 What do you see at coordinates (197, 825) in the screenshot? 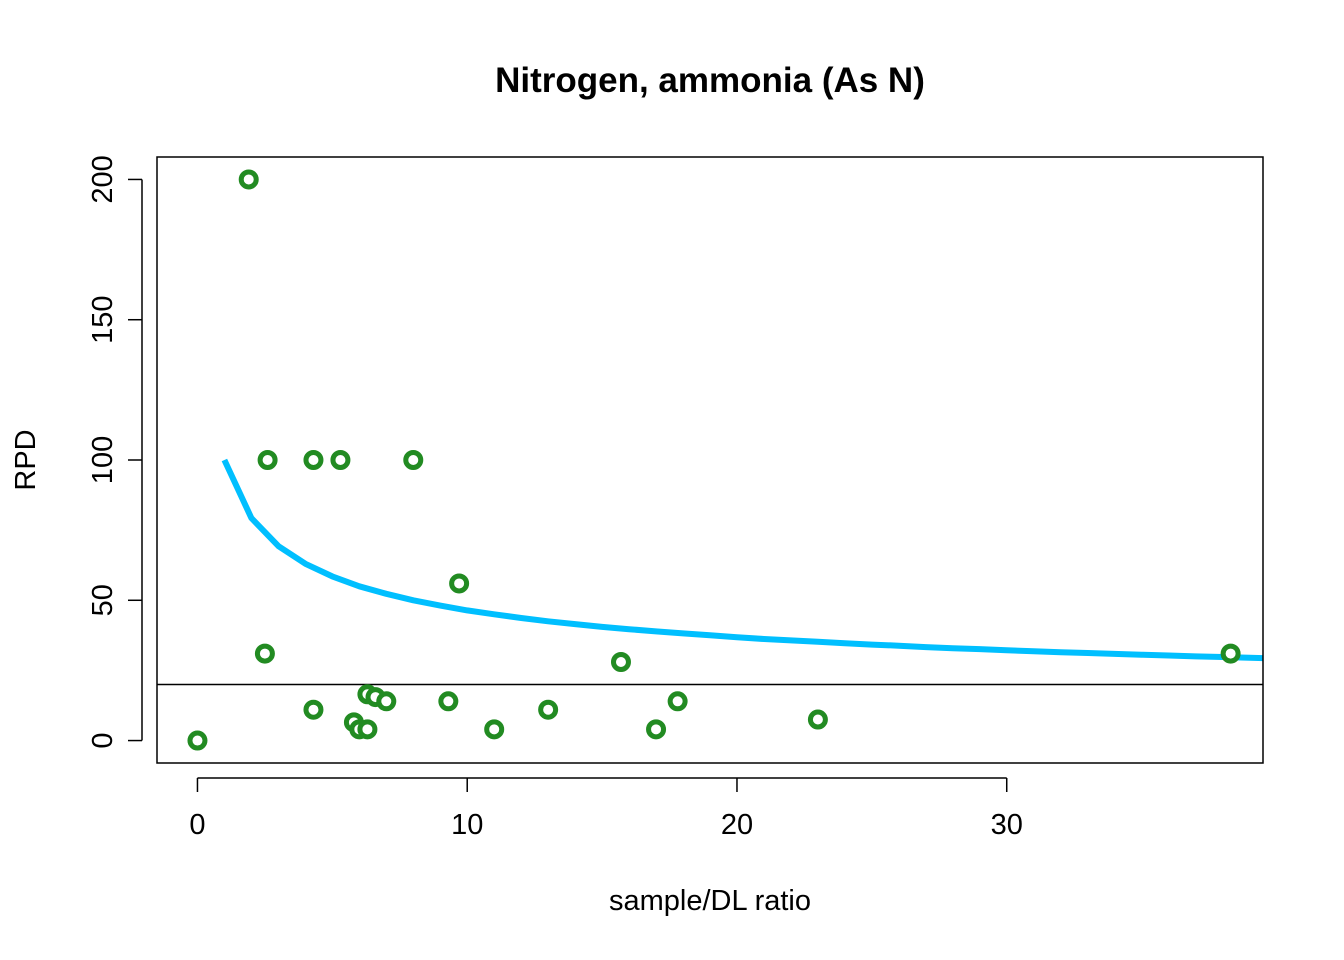
I see `x-tick-label: 0` at bounding box center [197, 825].